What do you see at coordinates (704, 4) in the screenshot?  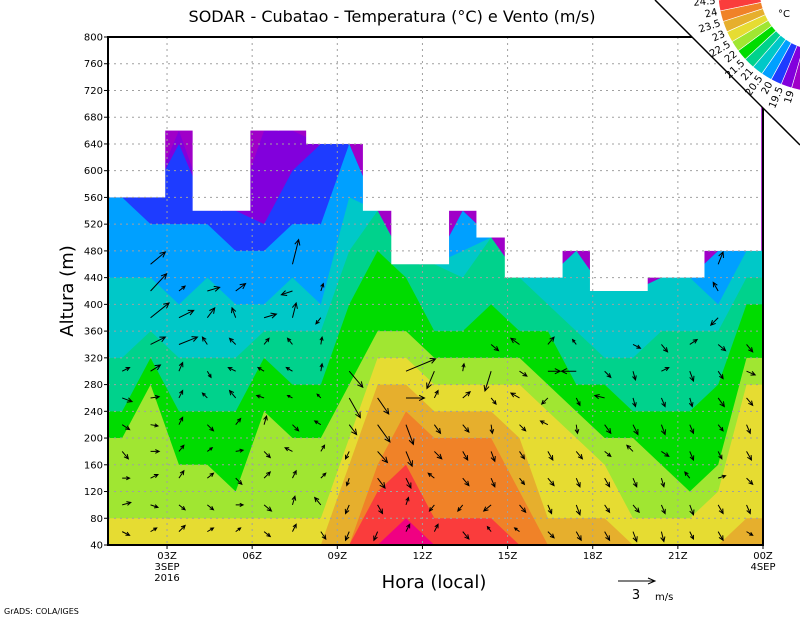 I see `legend-level-label: 24.5` at bounding box center [704, 4].